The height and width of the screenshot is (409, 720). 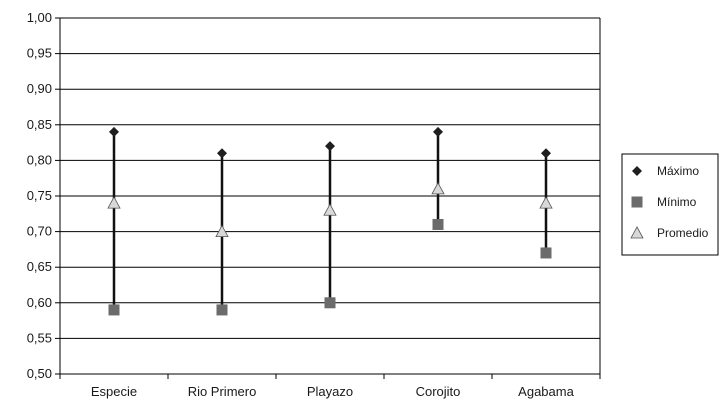 I want to click on x-category-label: Playazo, so click(x=330, y=391).